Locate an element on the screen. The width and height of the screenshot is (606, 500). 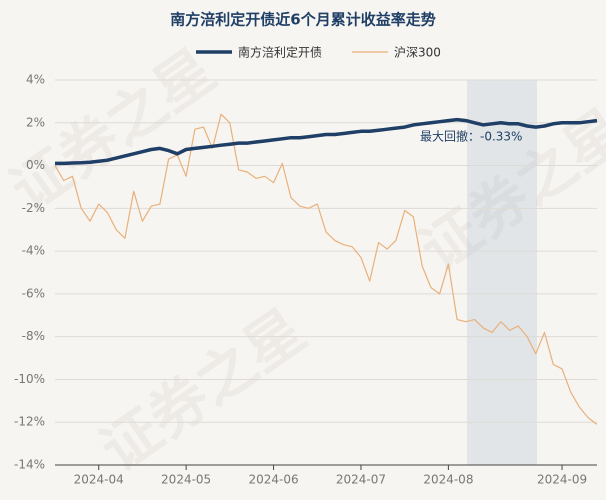
annotation: 最大回撤：-0.33% is located at coordinates (471, 136).